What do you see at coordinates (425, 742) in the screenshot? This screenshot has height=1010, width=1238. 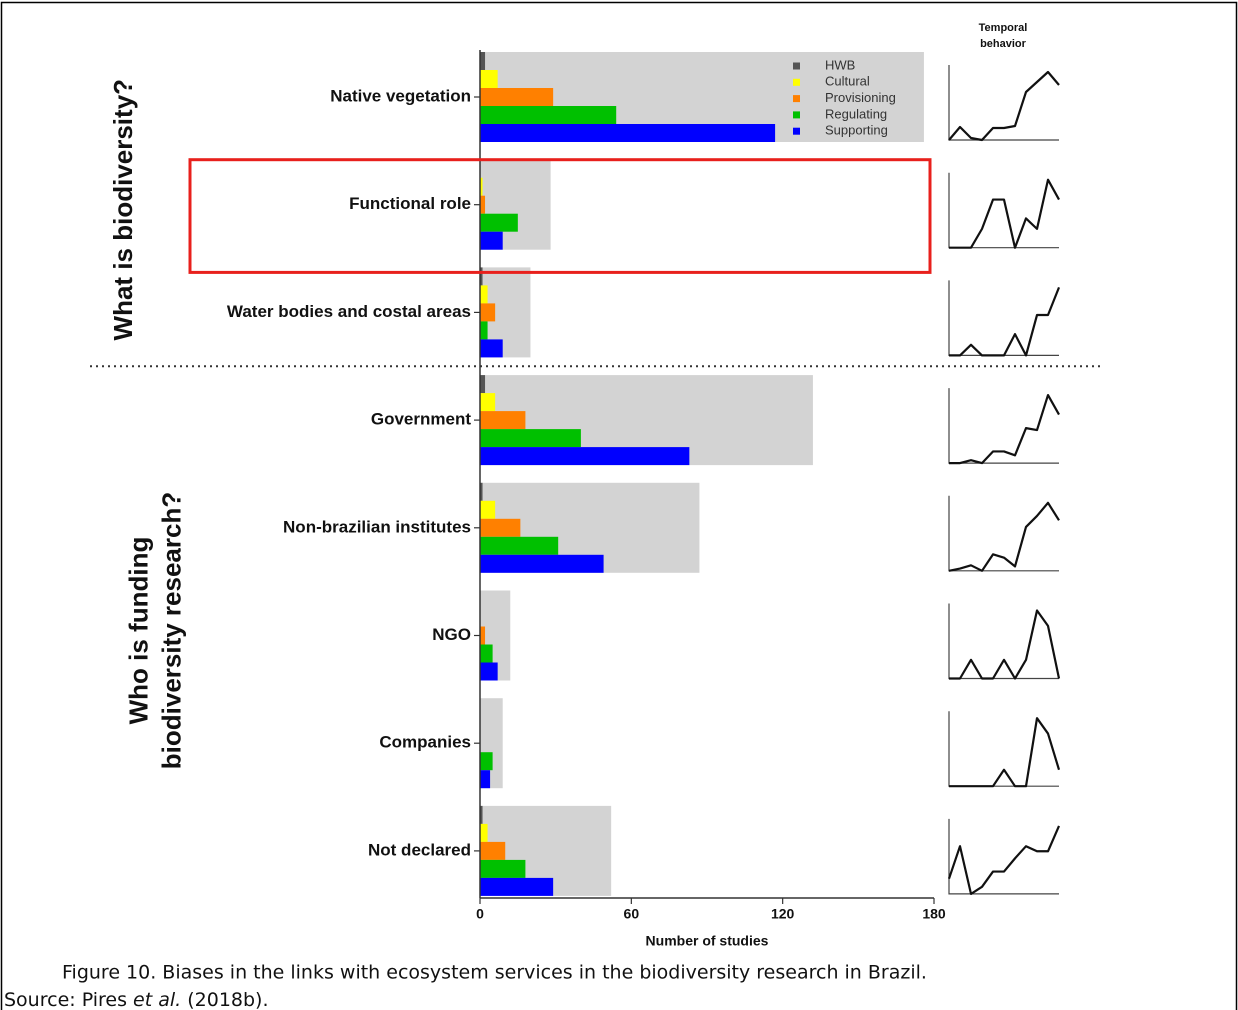 I see `category-label: Companies` at bounding box center [425, 742].